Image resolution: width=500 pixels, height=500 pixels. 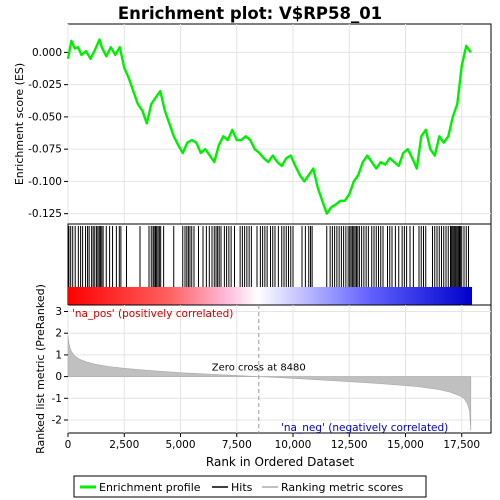 I want to click on rank-y-tick-label: -1, so click(x=57, y=399).